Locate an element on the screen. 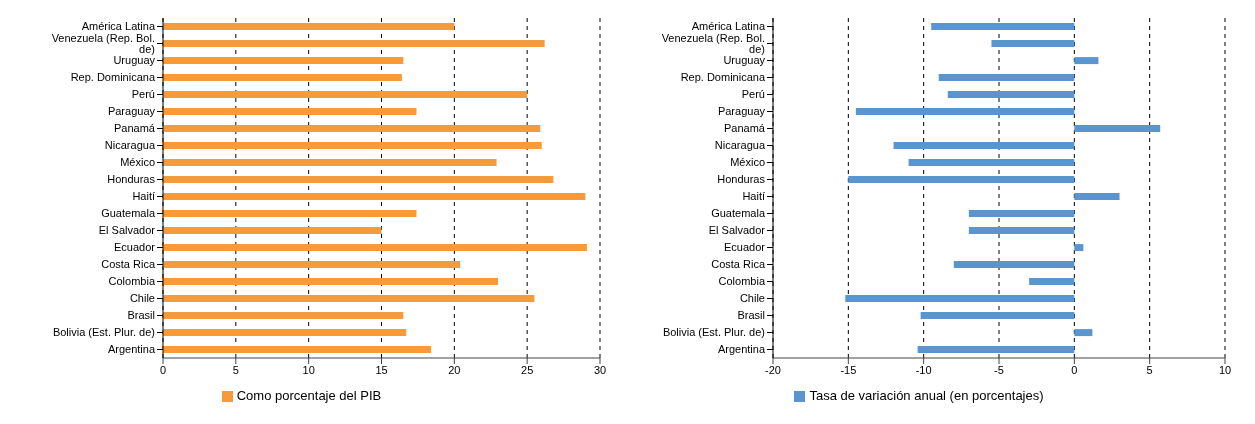  legend-label: Tasa de variación anual (en porcentajes) is located at coordinates (926, 395).